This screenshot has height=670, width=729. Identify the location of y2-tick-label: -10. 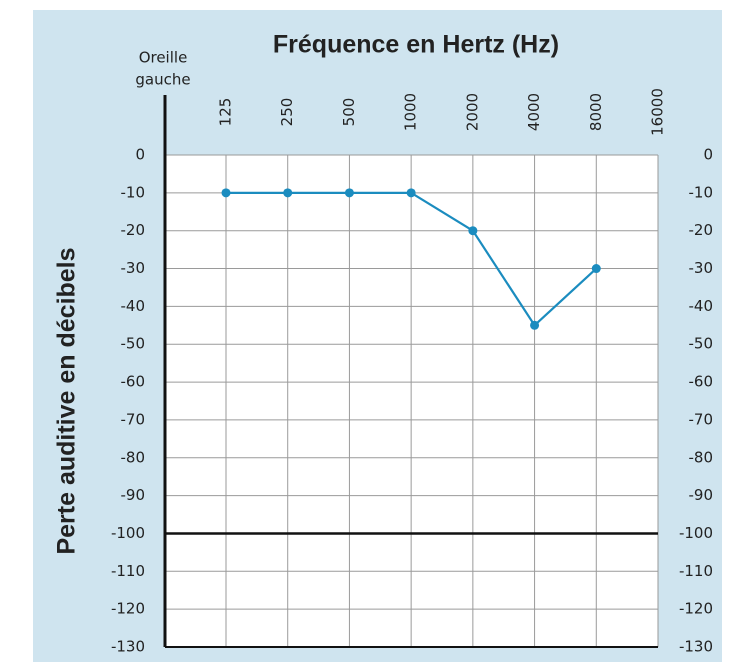
(701, 192).